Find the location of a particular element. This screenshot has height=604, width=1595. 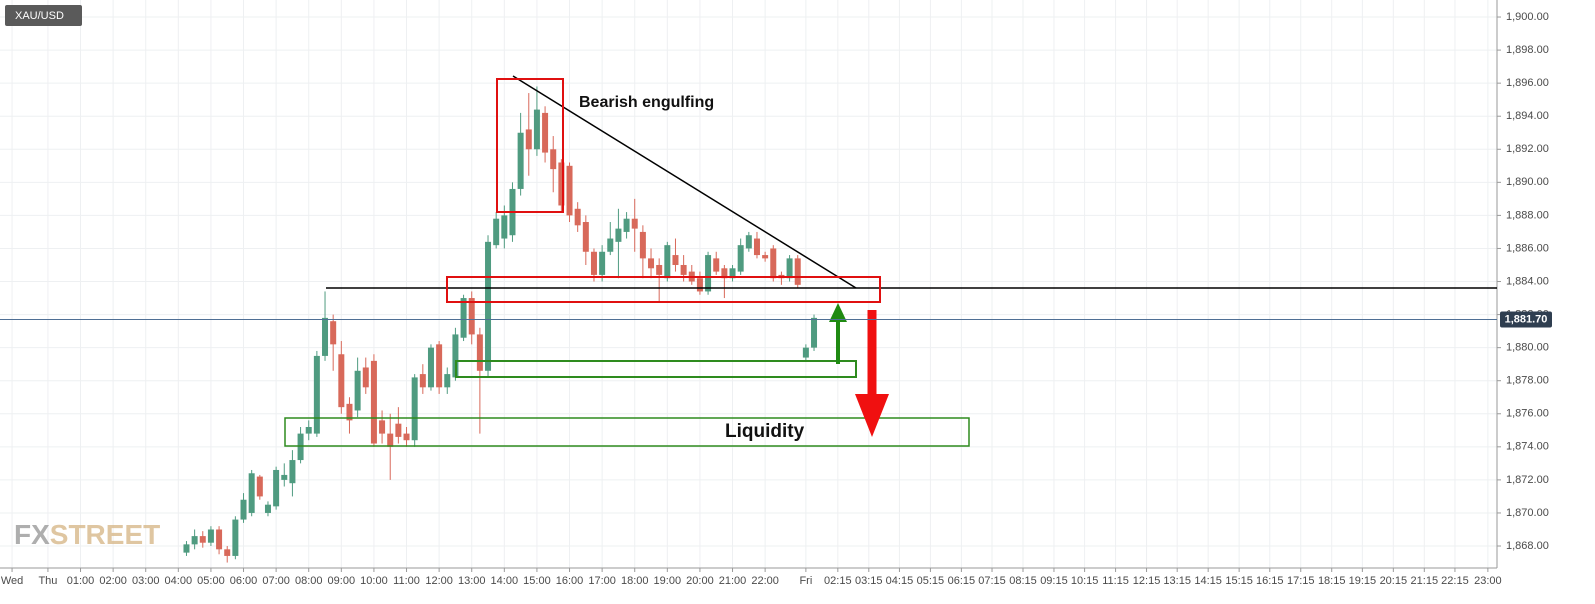

x-tick-label: 15:00 is located at coordinates (537, 581).